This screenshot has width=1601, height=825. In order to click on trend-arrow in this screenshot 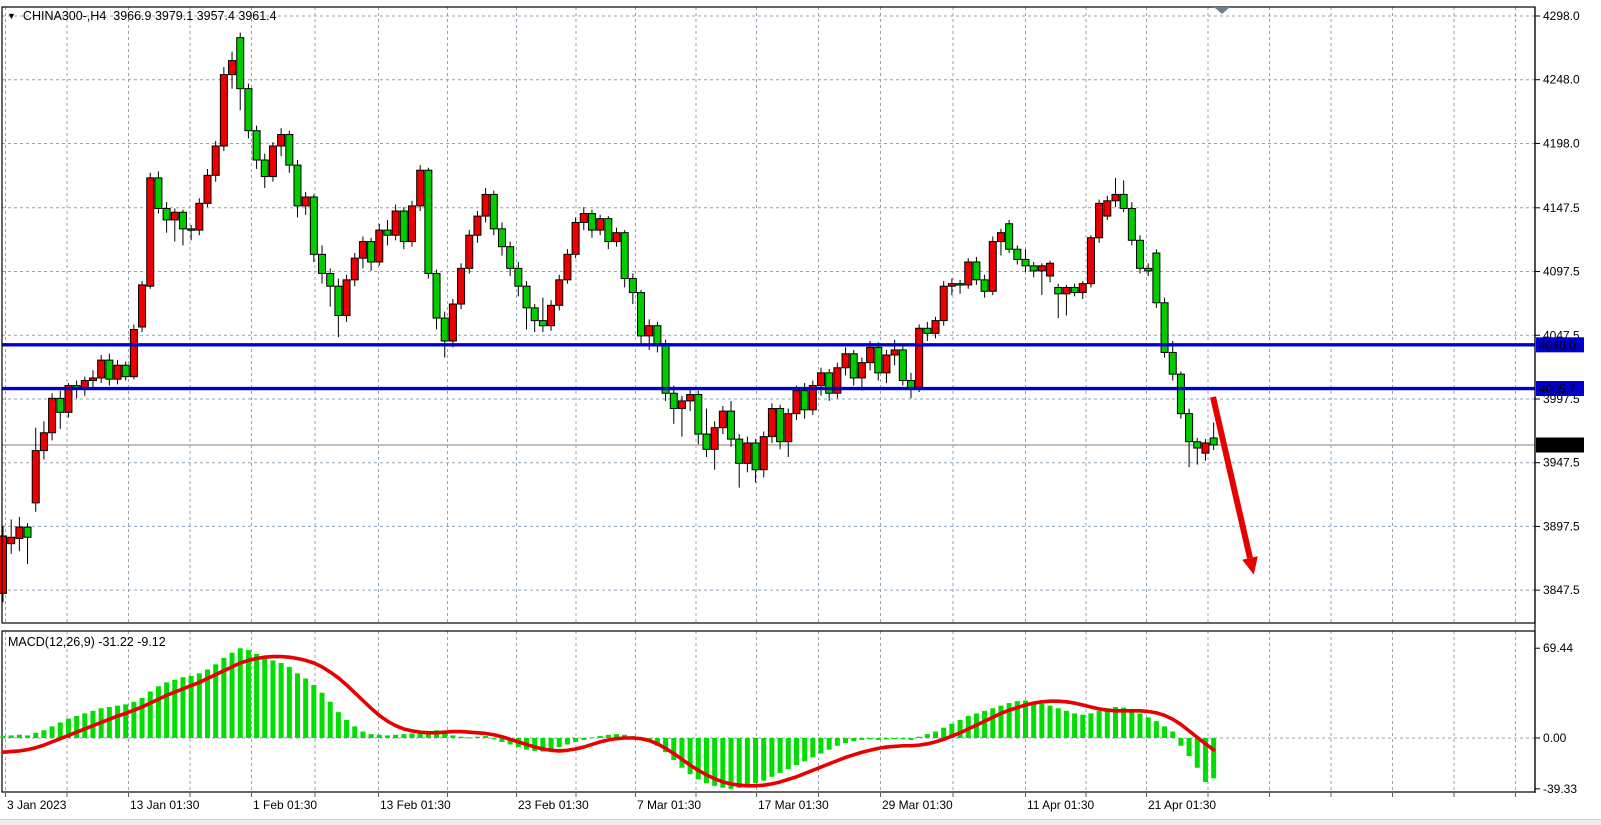, I will do `click(1234, 485)`.